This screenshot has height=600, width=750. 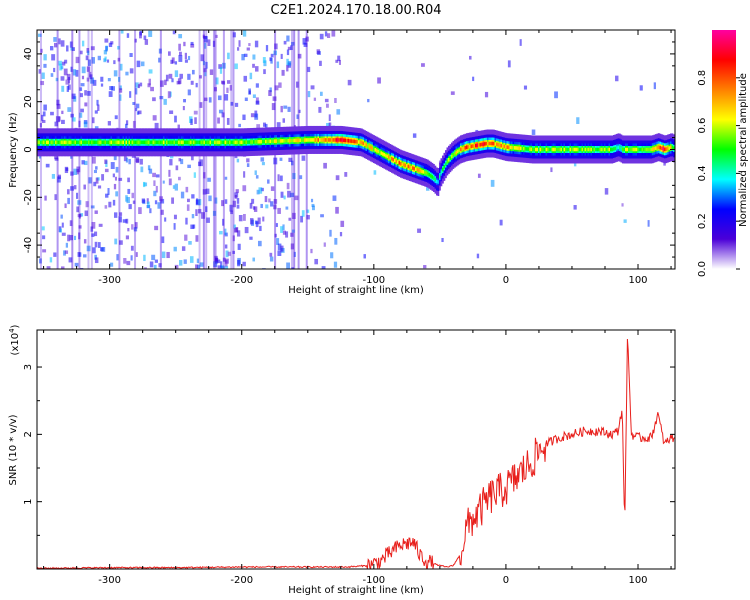 I want to click on x-tick-label: -100, so click(x=373, y=280).